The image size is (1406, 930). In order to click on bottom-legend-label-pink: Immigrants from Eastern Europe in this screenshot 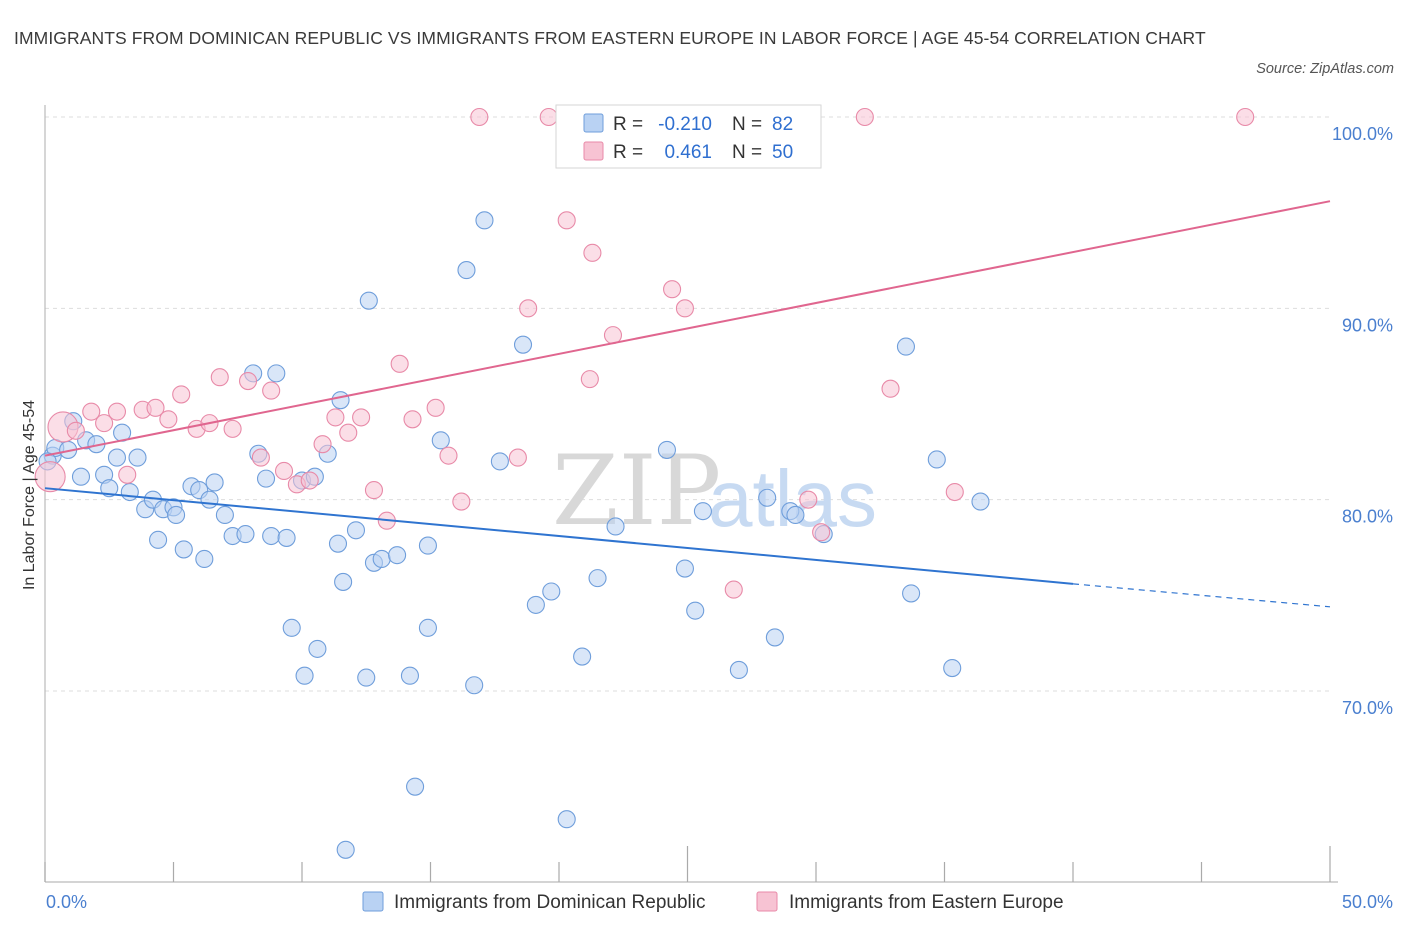, I will do `click(926, 902)`.